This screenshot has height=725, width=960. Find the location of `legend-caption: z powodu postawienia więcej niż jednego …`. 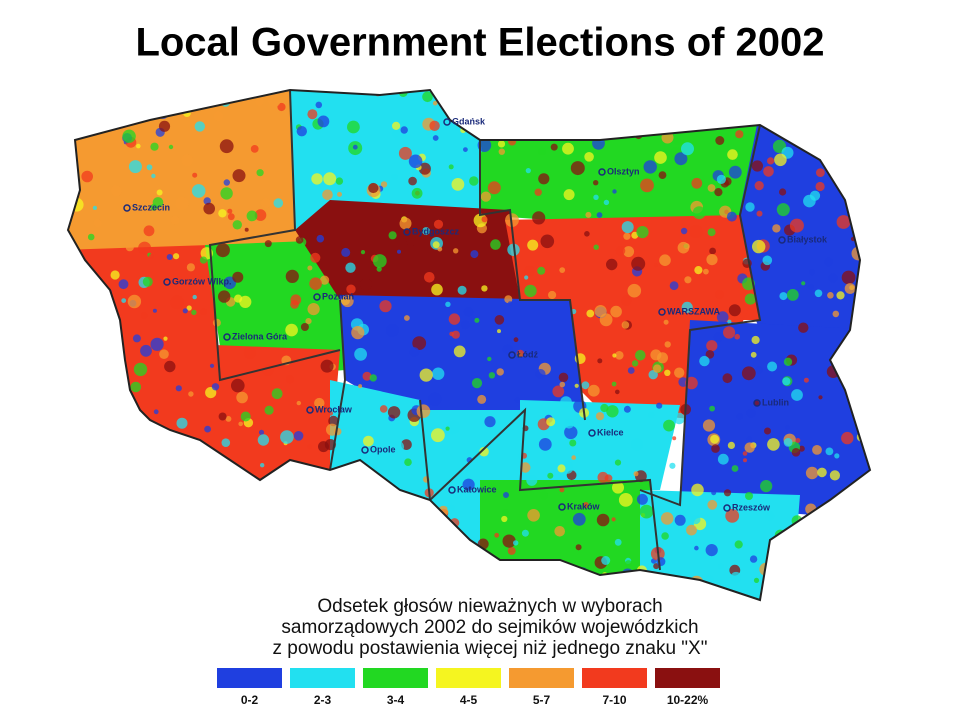

legend-caption: z powodu postawienia więcej niż jednego … is located at coordinates (490, 648).